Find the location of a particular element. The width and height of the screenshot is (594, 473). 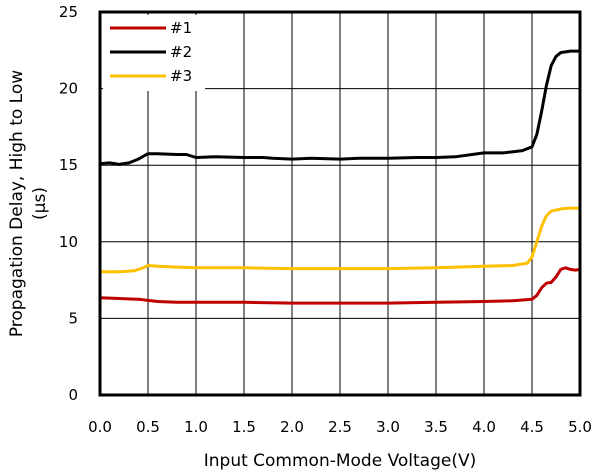

x-tick-label: 2.5 is located at coordinates (340, 427).